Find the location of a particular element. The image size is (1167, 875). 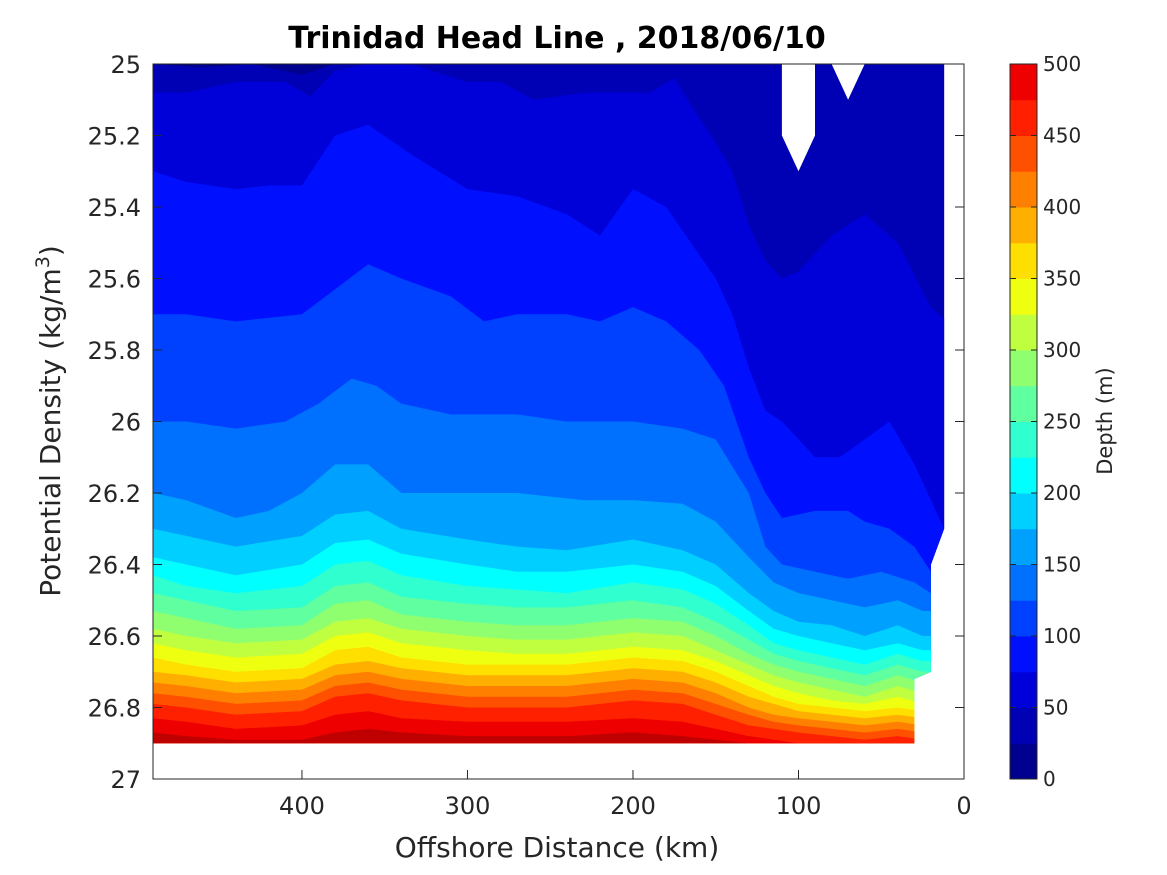

x-tick-label: 0 is located at coordinates (963, 806).